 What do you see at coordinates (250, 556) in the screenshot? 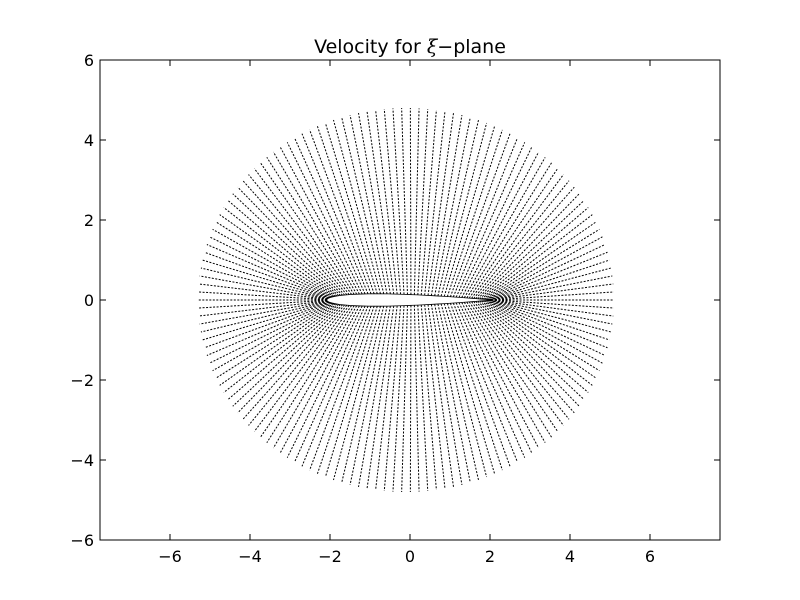
I see `x-tick-label: −4` at bounding box center [250, 556].